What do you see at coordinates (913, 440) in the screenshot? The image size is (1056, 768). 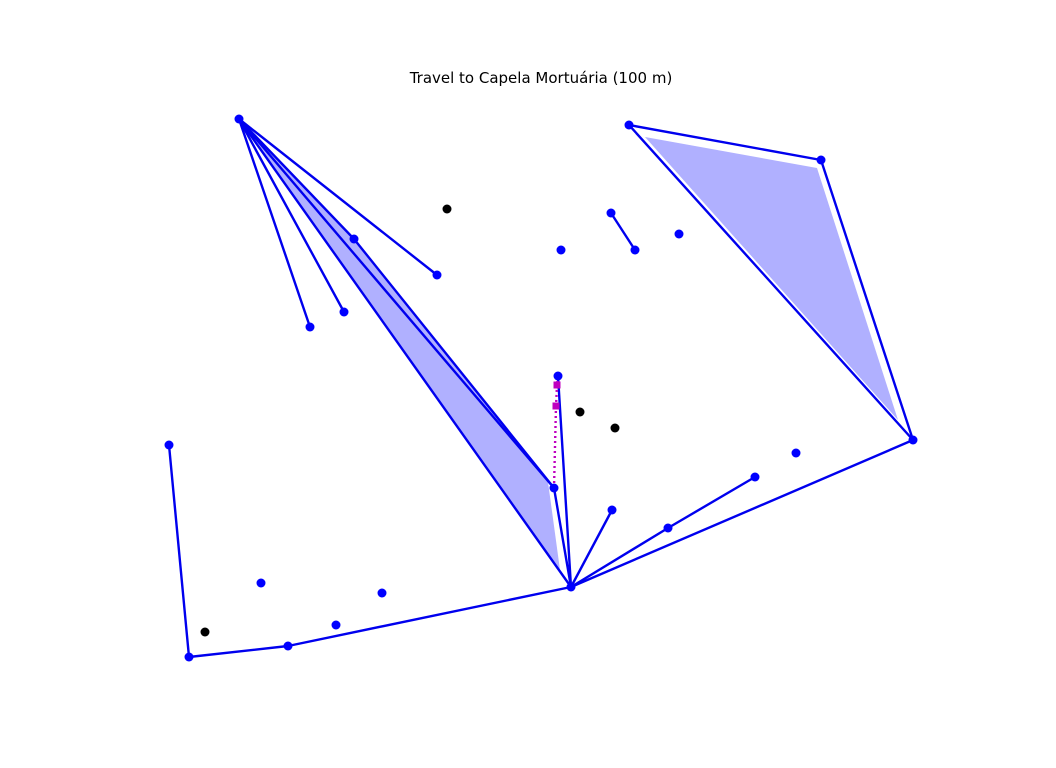 I see `node-n13` at bounding box center [913, 440].